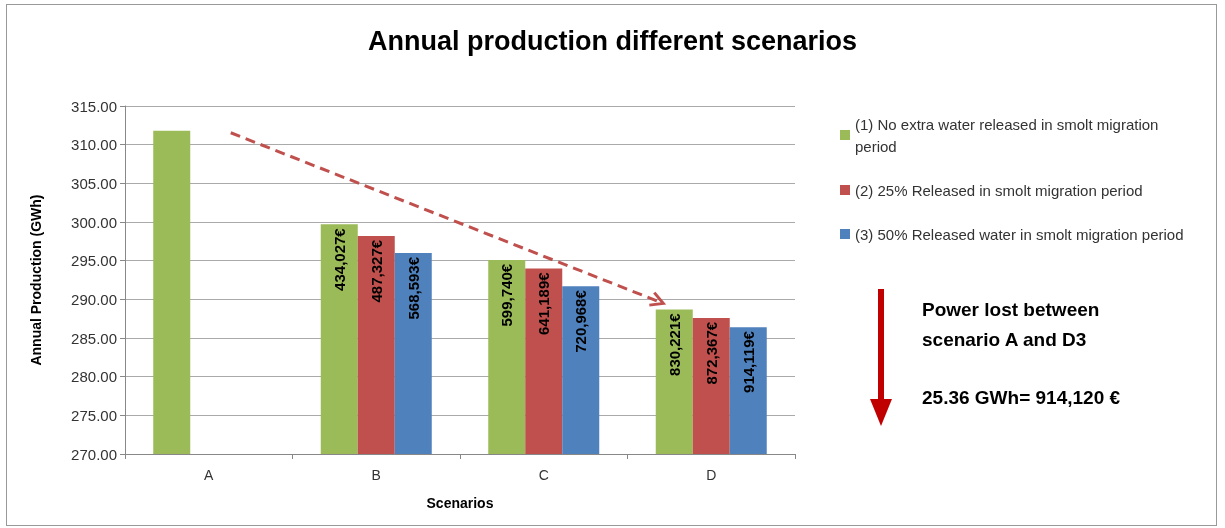 Image resolution: width=1225 pixels, height=528 pixels. What do you see at coordinates (460, 503) in the screenshot?
I see `x-axis-title: Scenarios` at bounding box center [460, 503].